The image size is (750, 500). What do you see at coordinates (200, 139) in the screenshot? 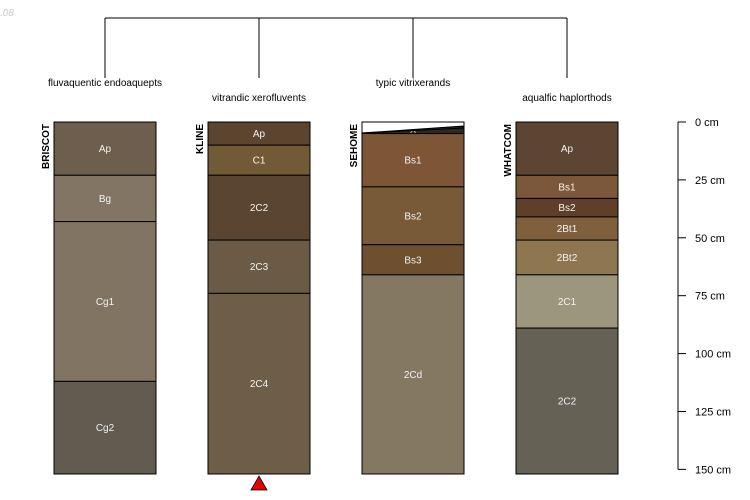
I see `profile-id-label: KLINE` at bounding box center [200, 139].